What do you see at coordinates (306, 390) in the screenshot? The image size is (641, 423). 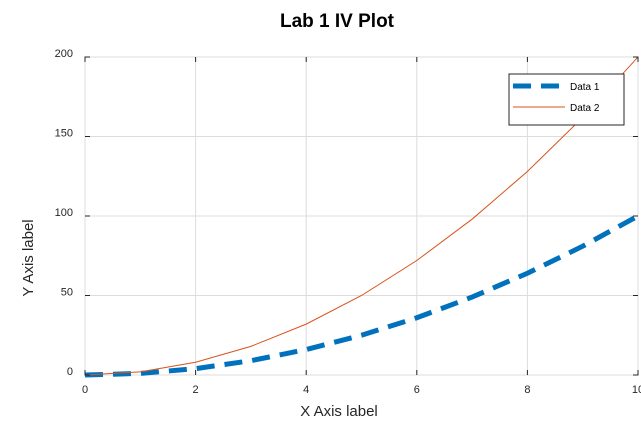 I see `x-tick-label: 4` at bounding box center [306, 390].